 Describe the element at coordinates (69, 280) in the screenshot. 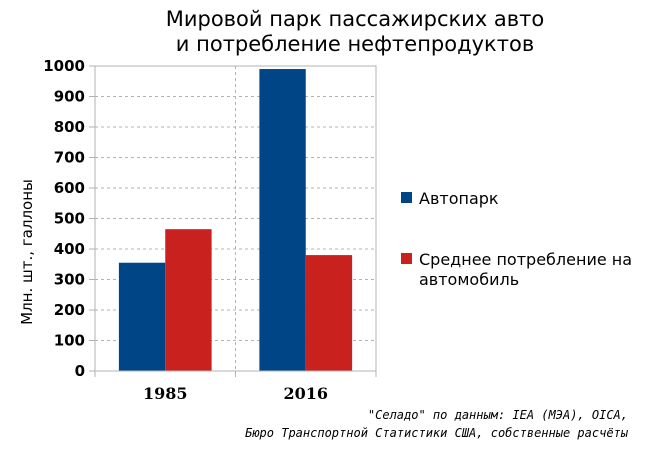

I see `y-tick-label: 300` at that location.